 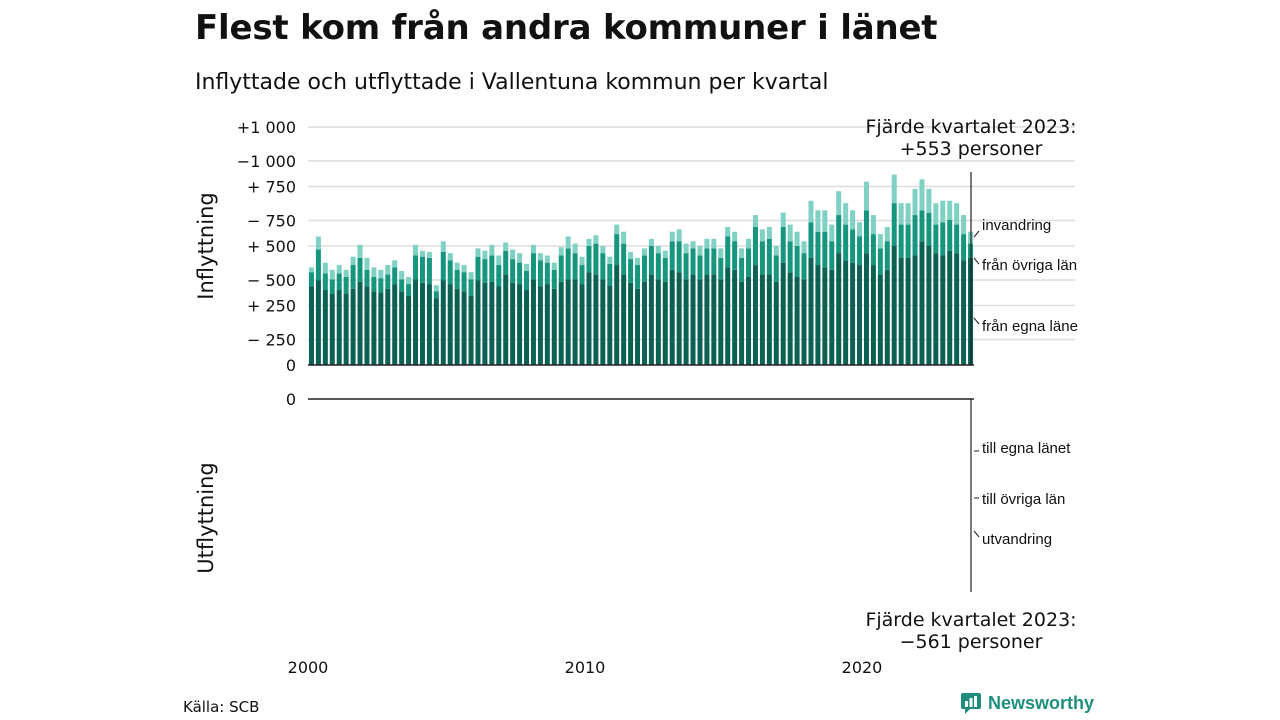 What do you see at coordinates (1027, 703) in the screenshot?
I see `brand: Newsworthy` at bounding box center [1027, 703].